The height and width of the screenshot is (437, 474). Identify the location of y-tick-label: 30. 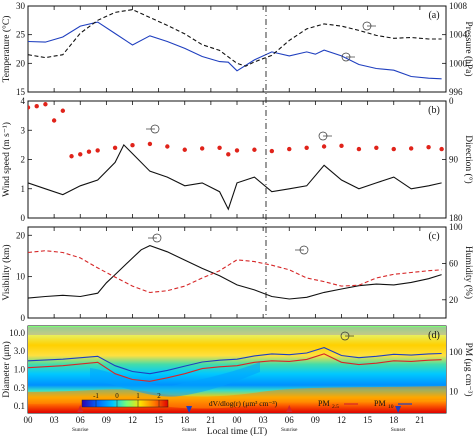
(21, 6).